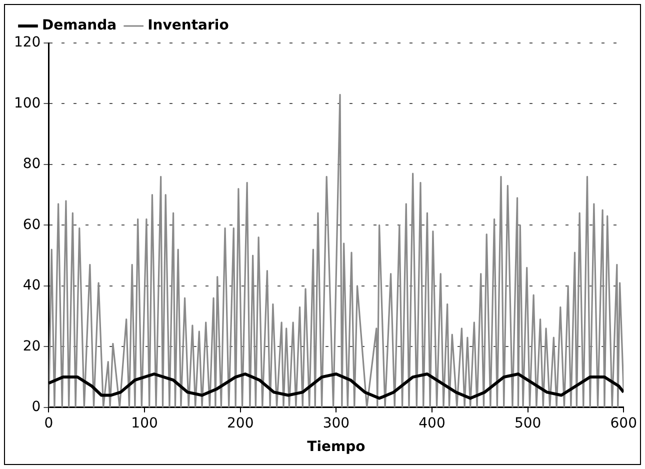 The height and width of the screenshot is (469, 645). I want to click on x-tick-label: 300, so click(336, 423).